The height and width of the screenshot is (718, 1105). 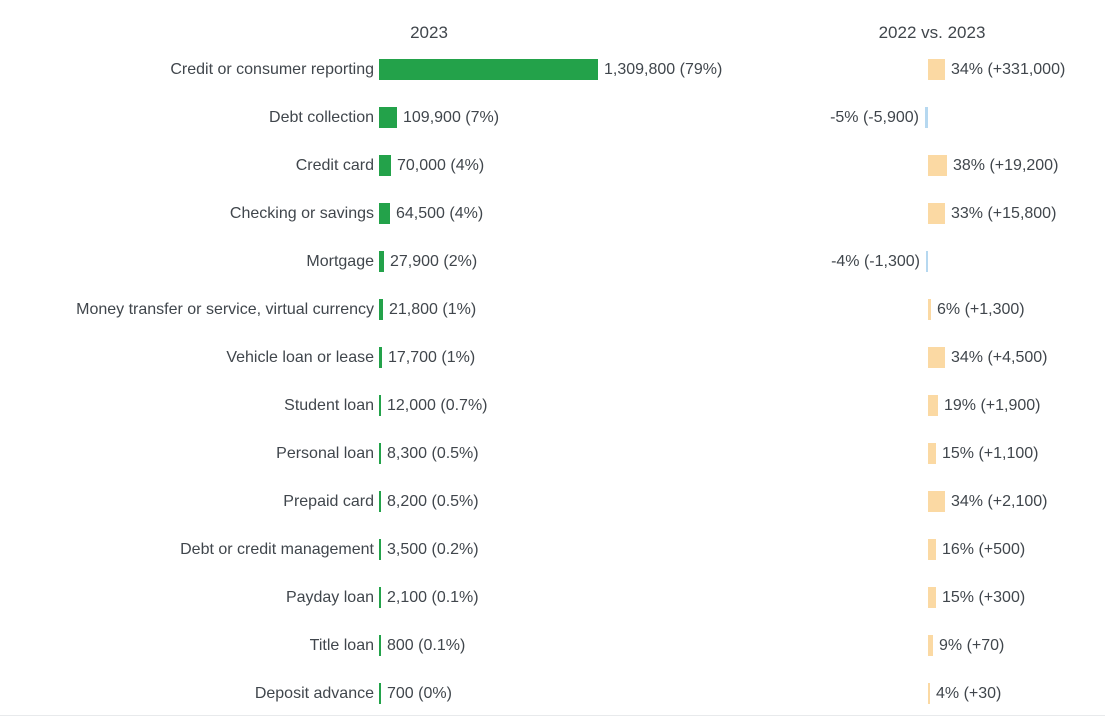 What do you see at coordinates (437, 405) in the screenshot?
I see `volume-data-label: 12,000 (0.7%)` at bounding box center [437, 405].